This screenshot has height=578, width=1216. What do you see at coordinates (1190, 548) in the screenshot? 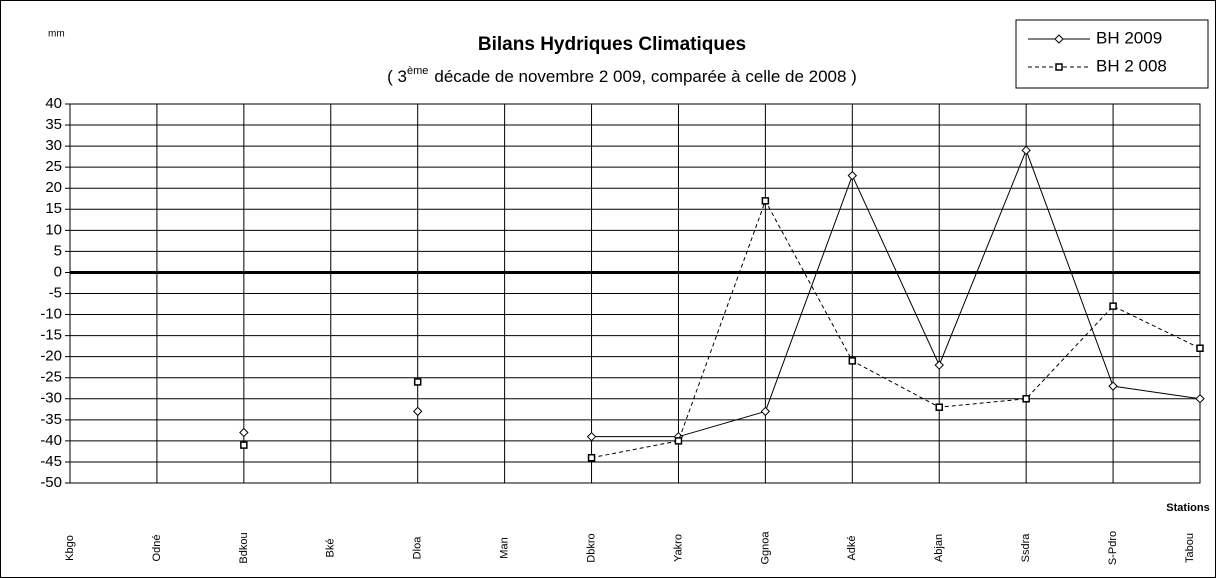
I see `x-tick-label: Tabou` at bounding box center [1190, 548].